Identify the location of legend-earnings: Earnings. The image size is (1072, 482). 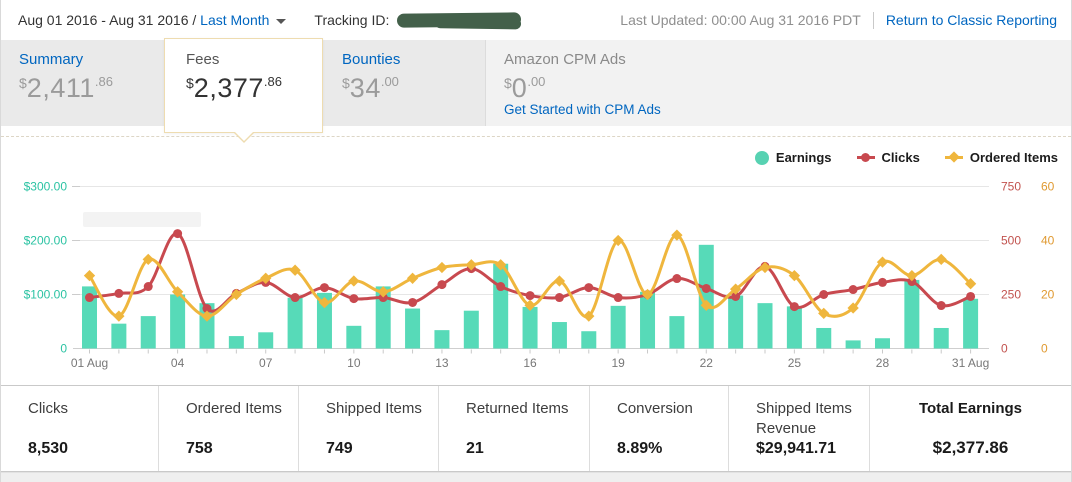
(793, 157).